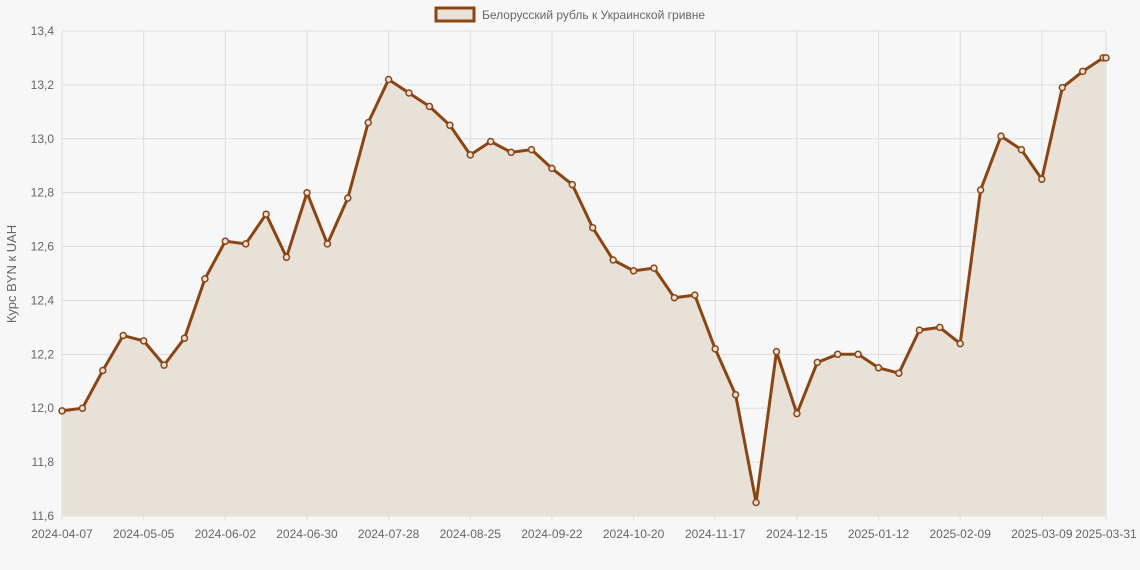  Describe the element at coordinates (43, 31) in the screenshot. I see `y-tick-label: 13,4` at that location.